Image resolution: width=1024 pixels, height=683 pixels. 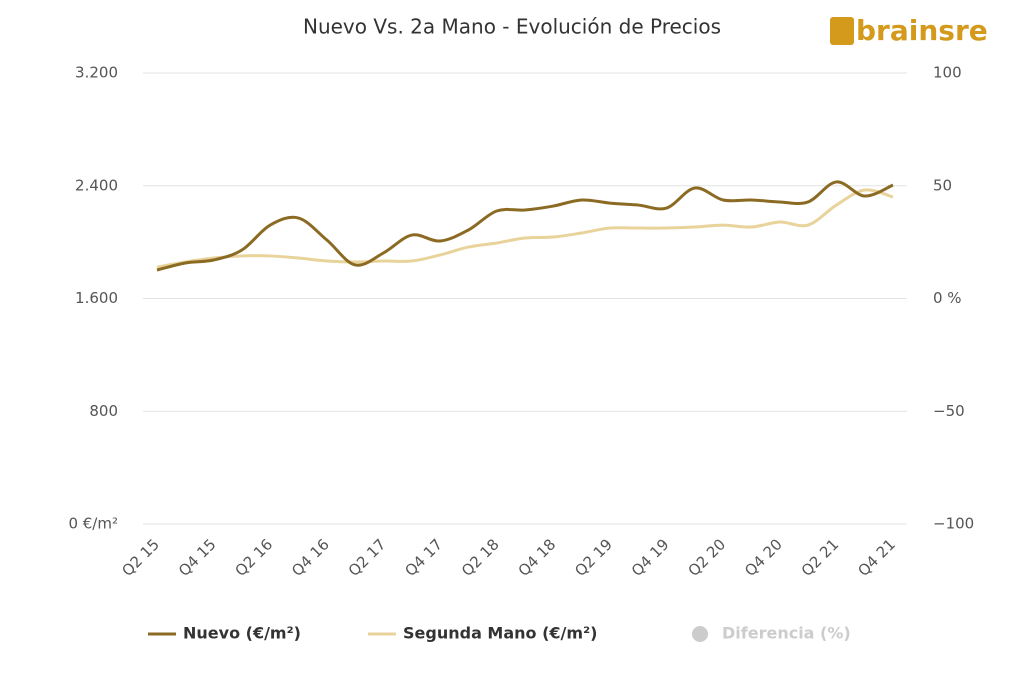 What do you see at coordinates (706, 557) in the screenshot?
I see `x-tick-label: Q2 20` at bounding box center [706, 557].